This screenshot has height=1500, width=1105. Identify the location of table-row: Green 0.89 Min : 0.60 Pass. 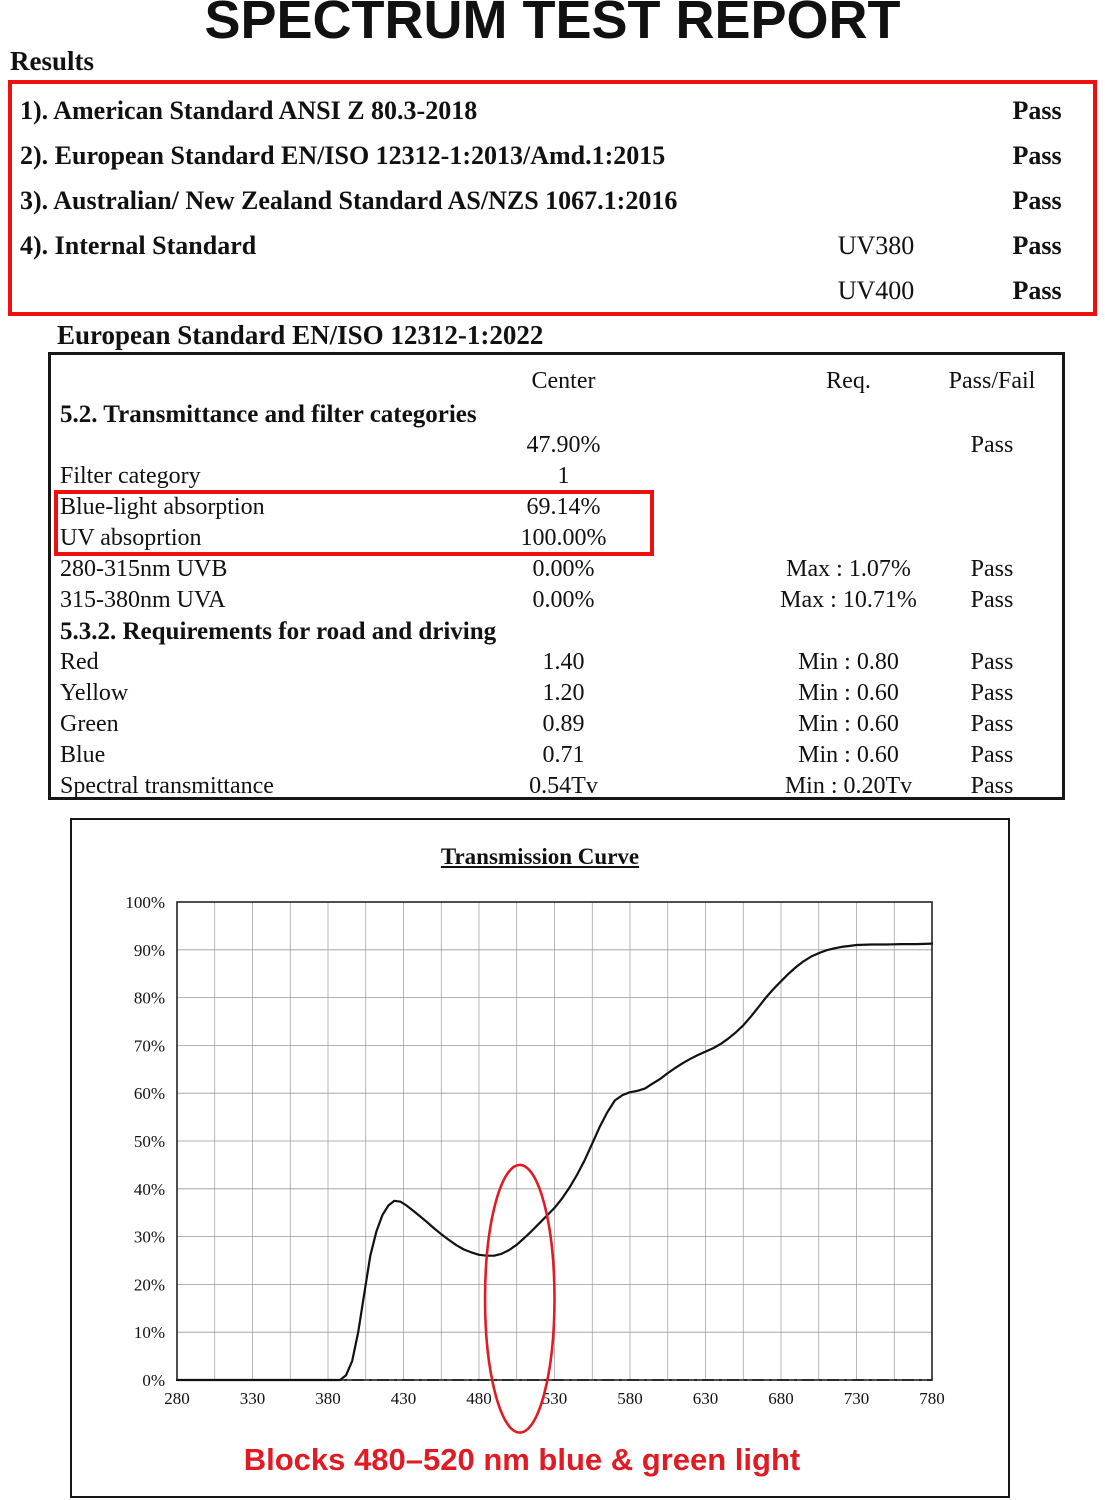
(556, 724).